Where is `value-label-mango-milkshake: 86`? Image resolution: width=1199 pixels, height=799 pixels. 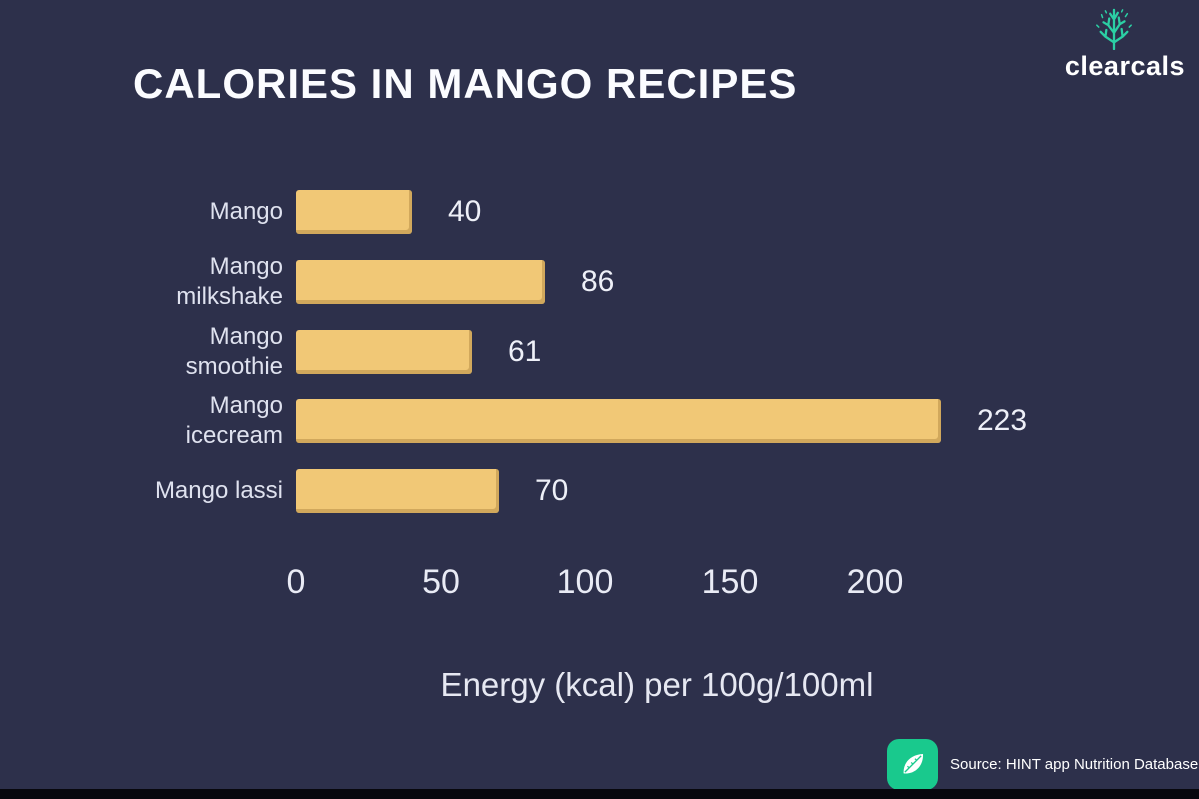
value-label-mango-milkshake: 86 is located at coordinates (598, 281).